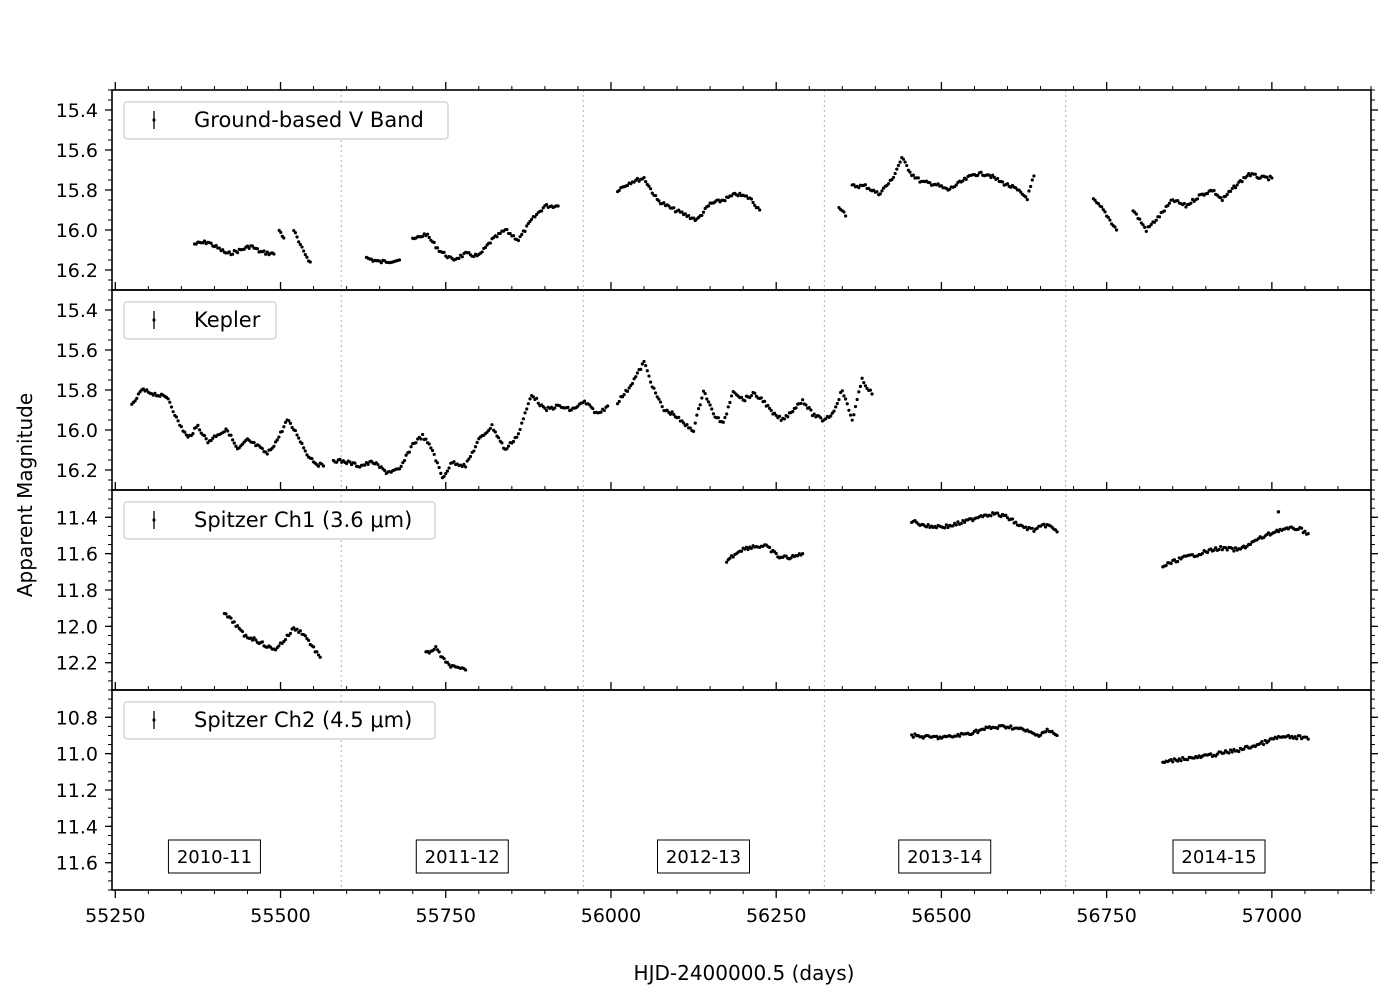 This screenshot has height=1000, width=1400. I want to click on y-tick-label: 10.8, so click(77, 718).